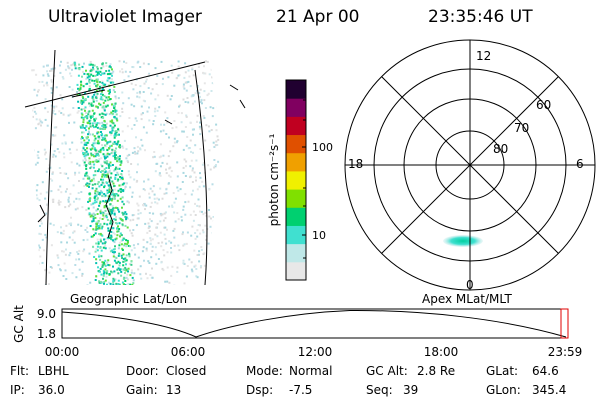 The image size is (600, 400). Describe the element at coordinates (564, 323) in the screenshot. I see `current-time-marker` at that location.